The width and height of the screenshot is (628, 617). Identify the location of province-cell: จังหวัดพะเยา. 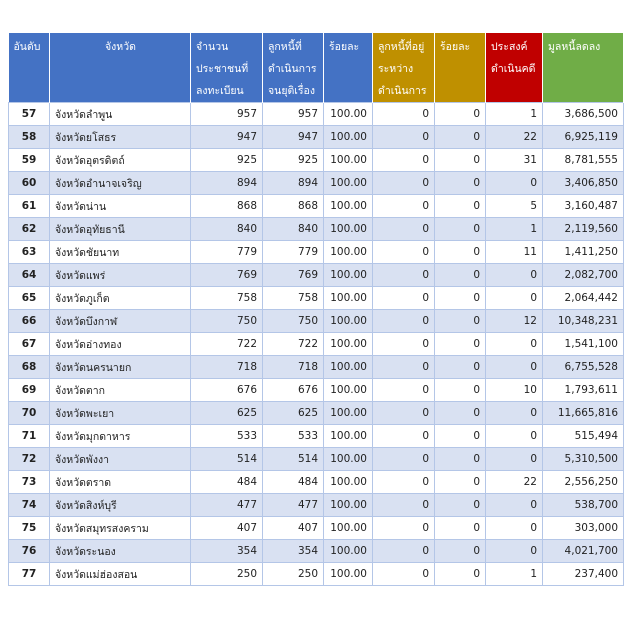
(120, 413).